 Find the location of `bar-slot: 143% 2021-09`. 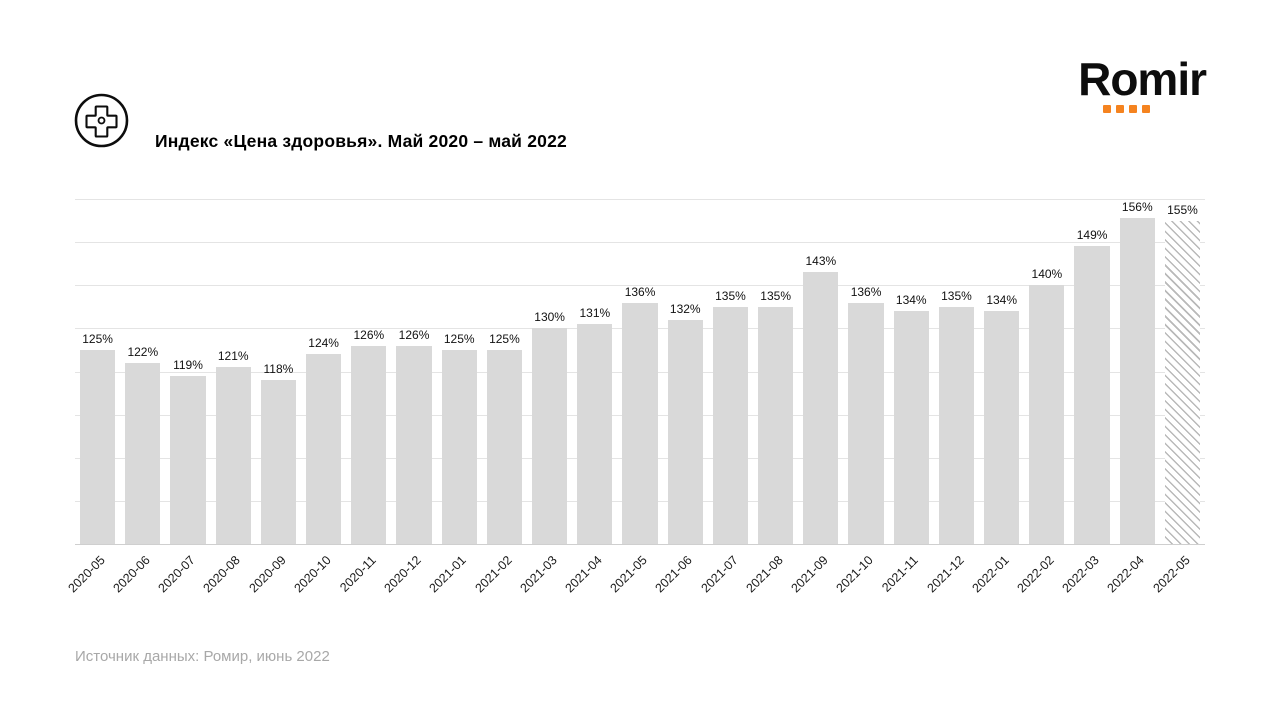

bar-slot: 143% 2021-09 is located at coordinates (815, 397).